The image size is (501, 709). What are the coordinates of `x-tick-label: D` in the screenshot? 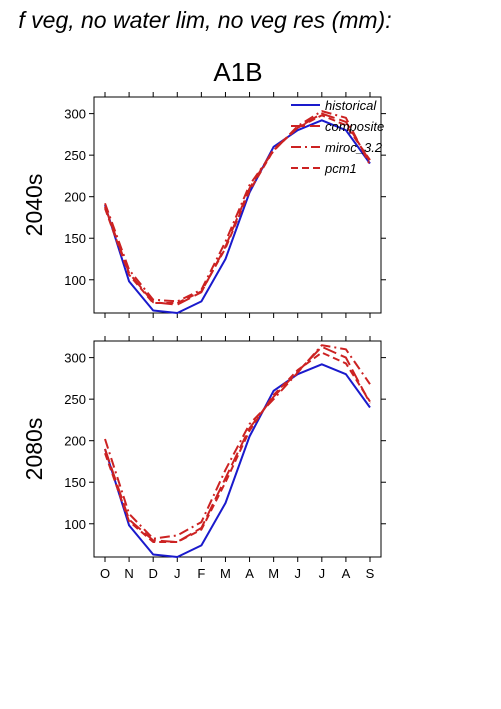 It's located at (152, 573).